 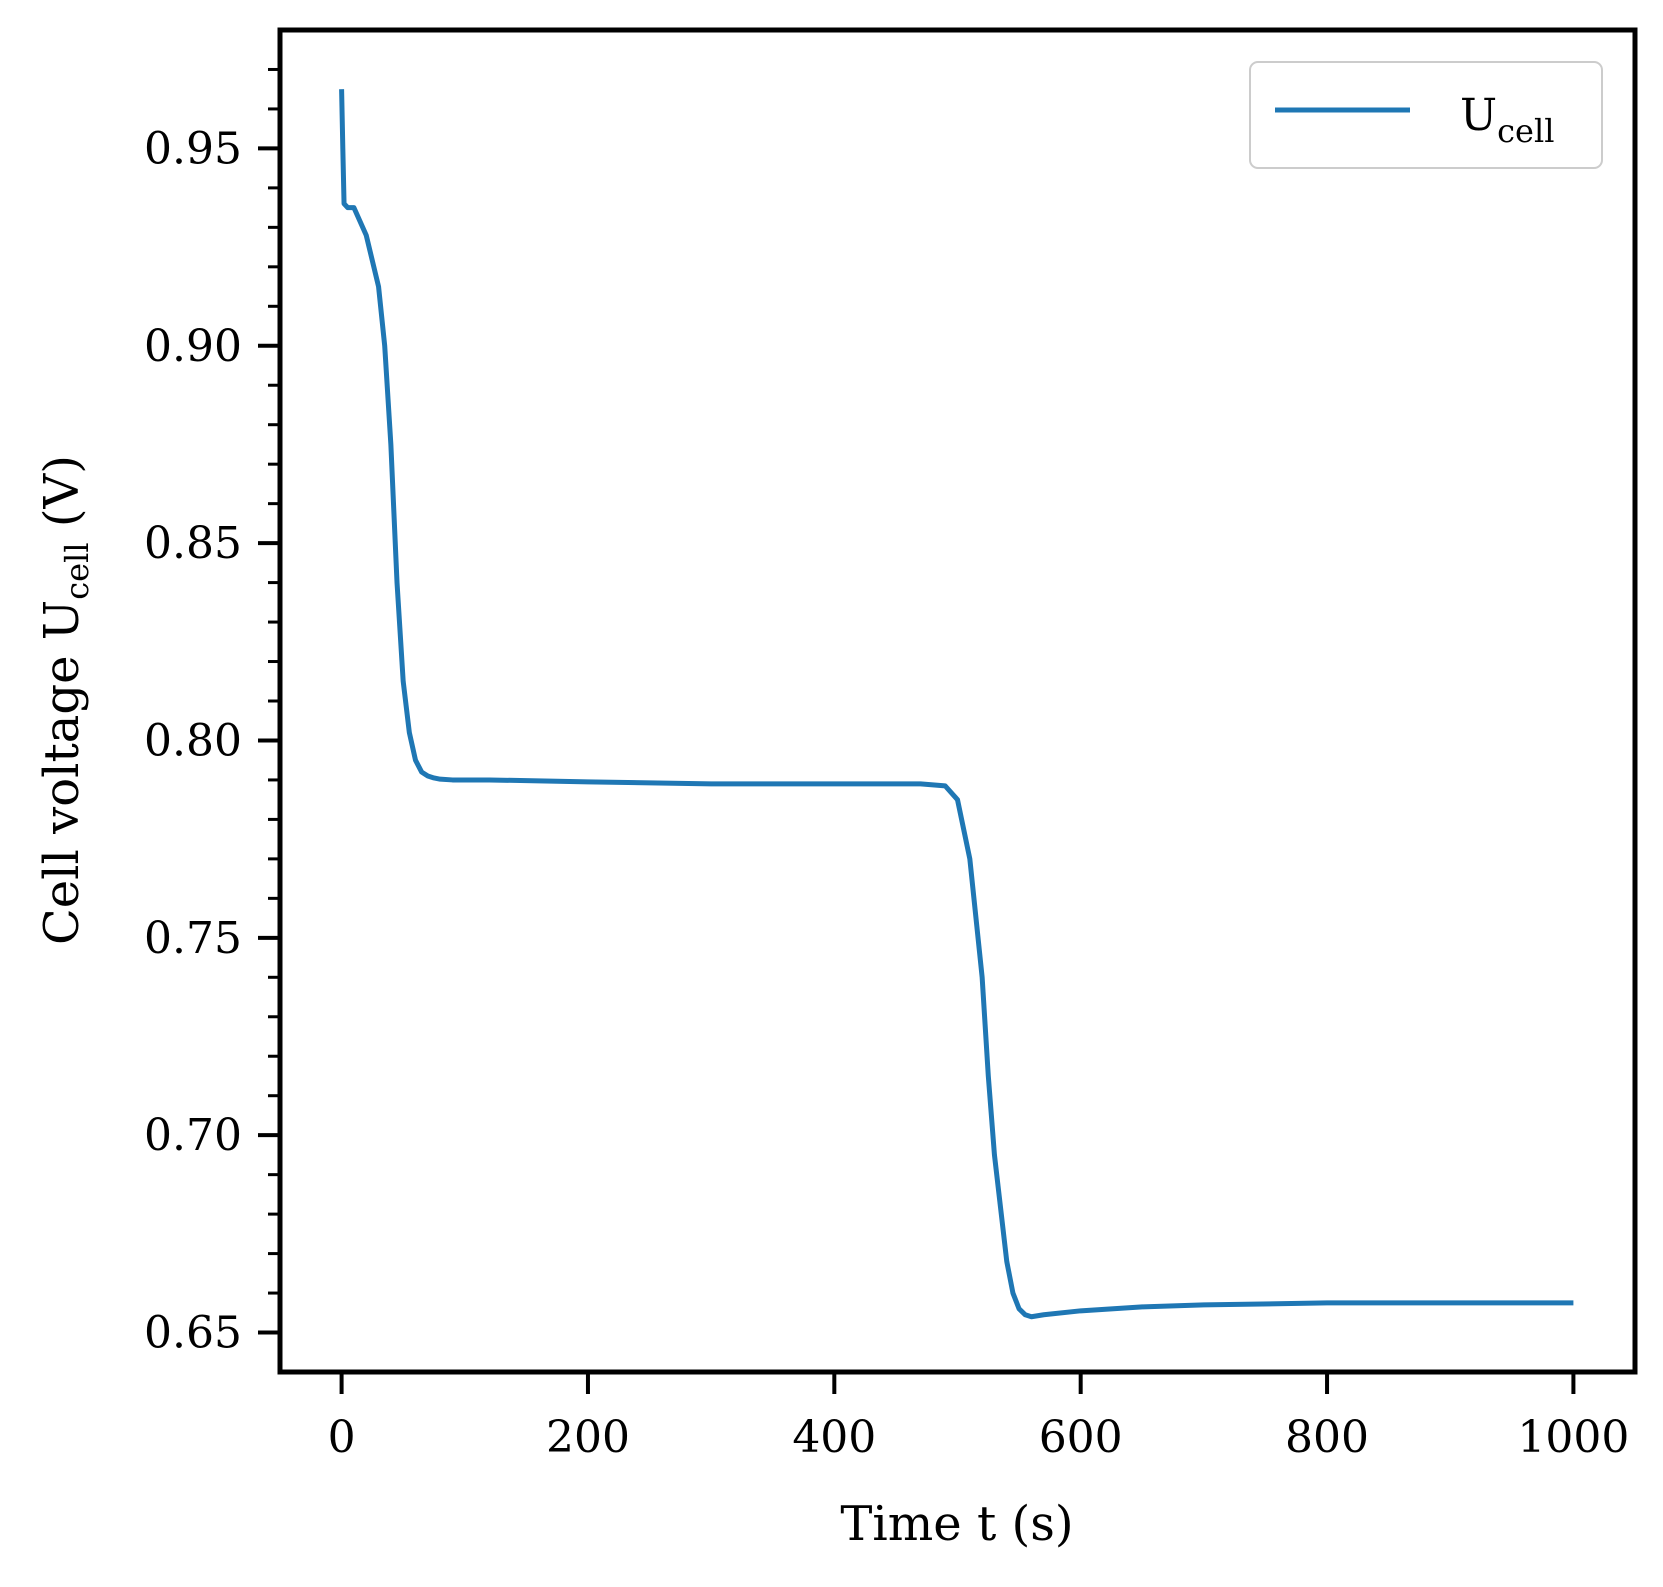 What do you see at coordinates (62, 772) in the screenshot?
I see `y-axis-label-main: Cell voltage U` at bounding box center [62, 772].